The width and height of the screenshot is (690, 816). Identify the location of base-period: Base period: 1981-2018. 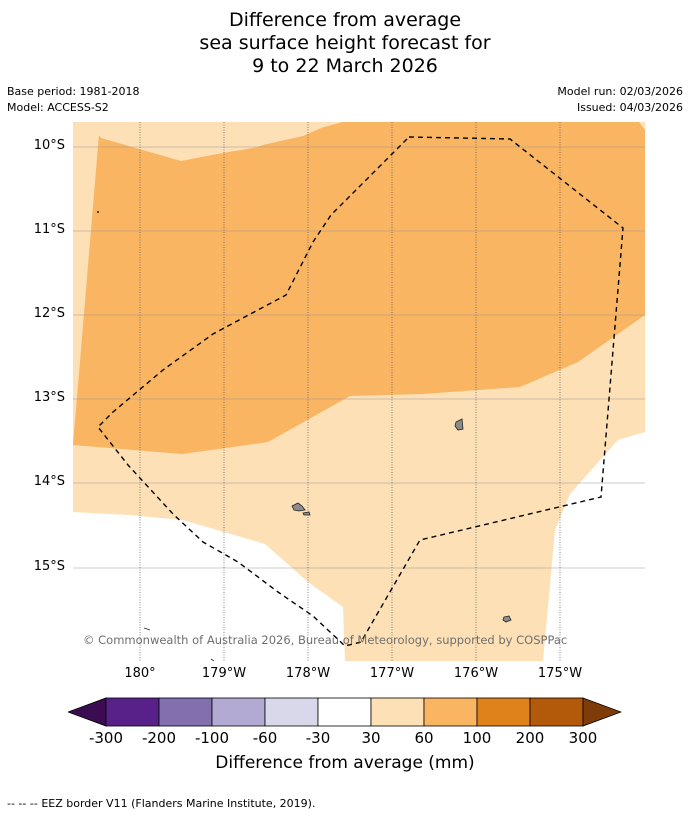
(73, 91).